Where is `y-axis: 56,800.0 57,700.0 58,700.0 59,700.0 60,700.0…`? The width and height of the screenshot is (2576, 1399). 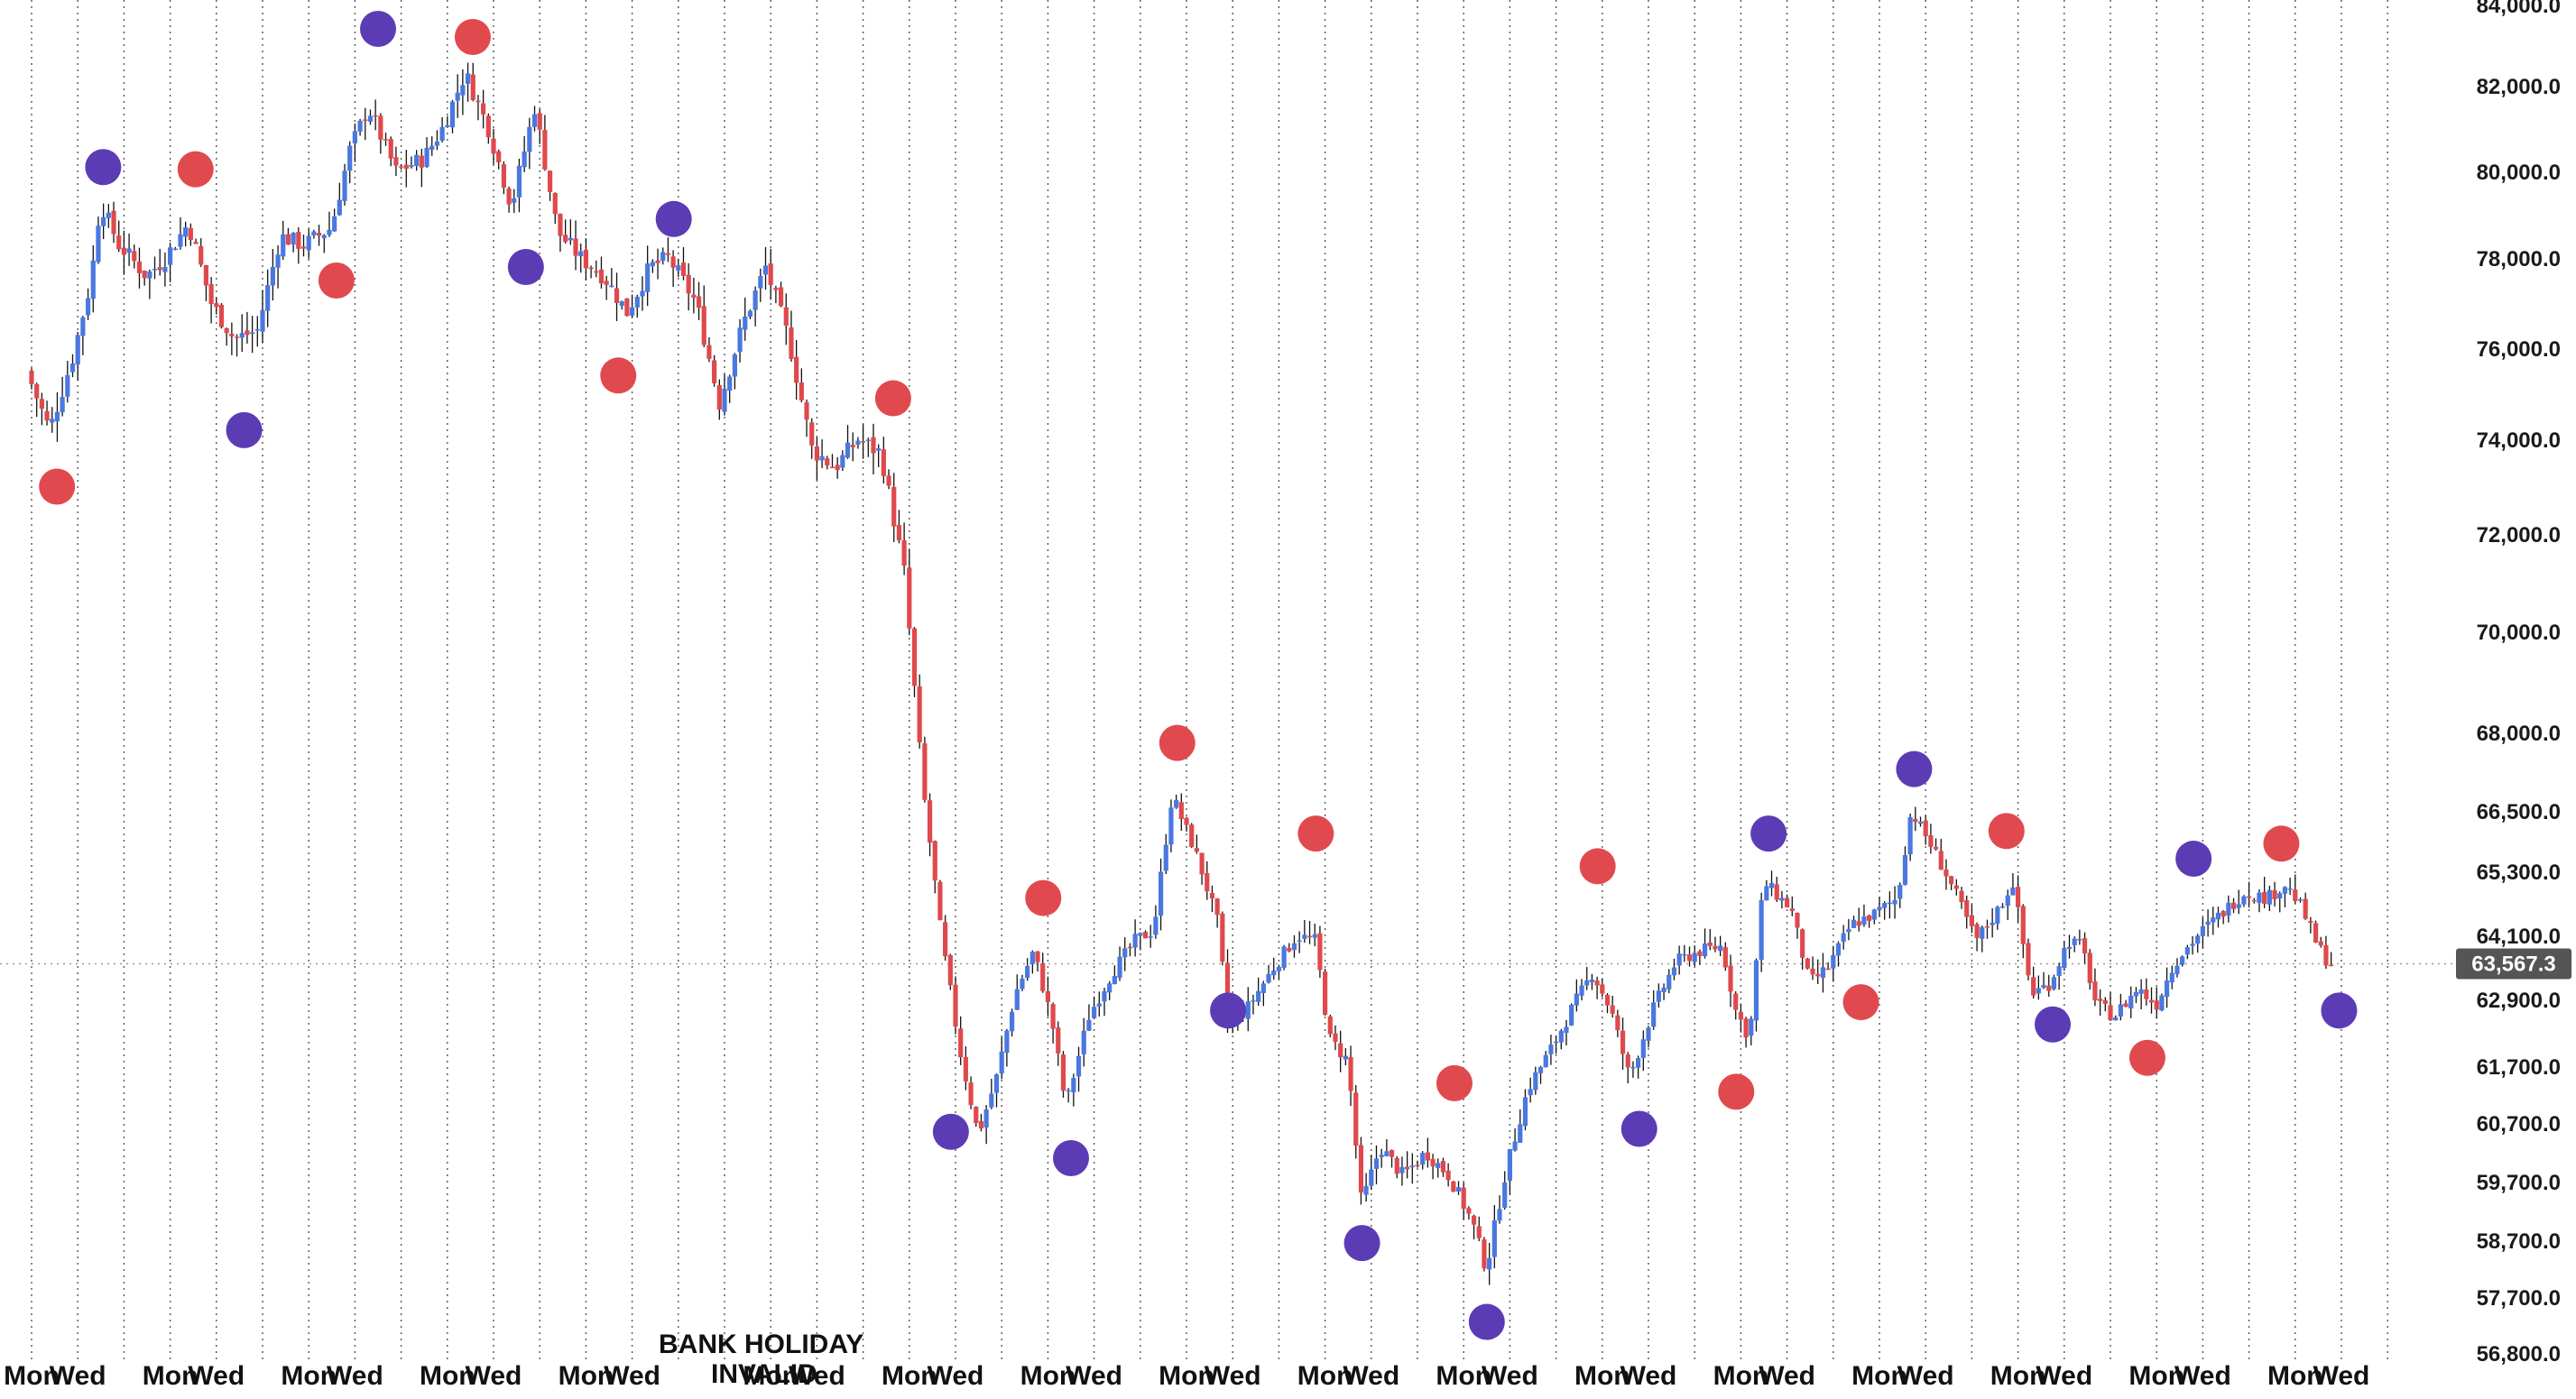
y-axis: 56,800.0 57,700.0 58,700.0 59,700.0 60,700.0… is located at coordinates (2519, 683).